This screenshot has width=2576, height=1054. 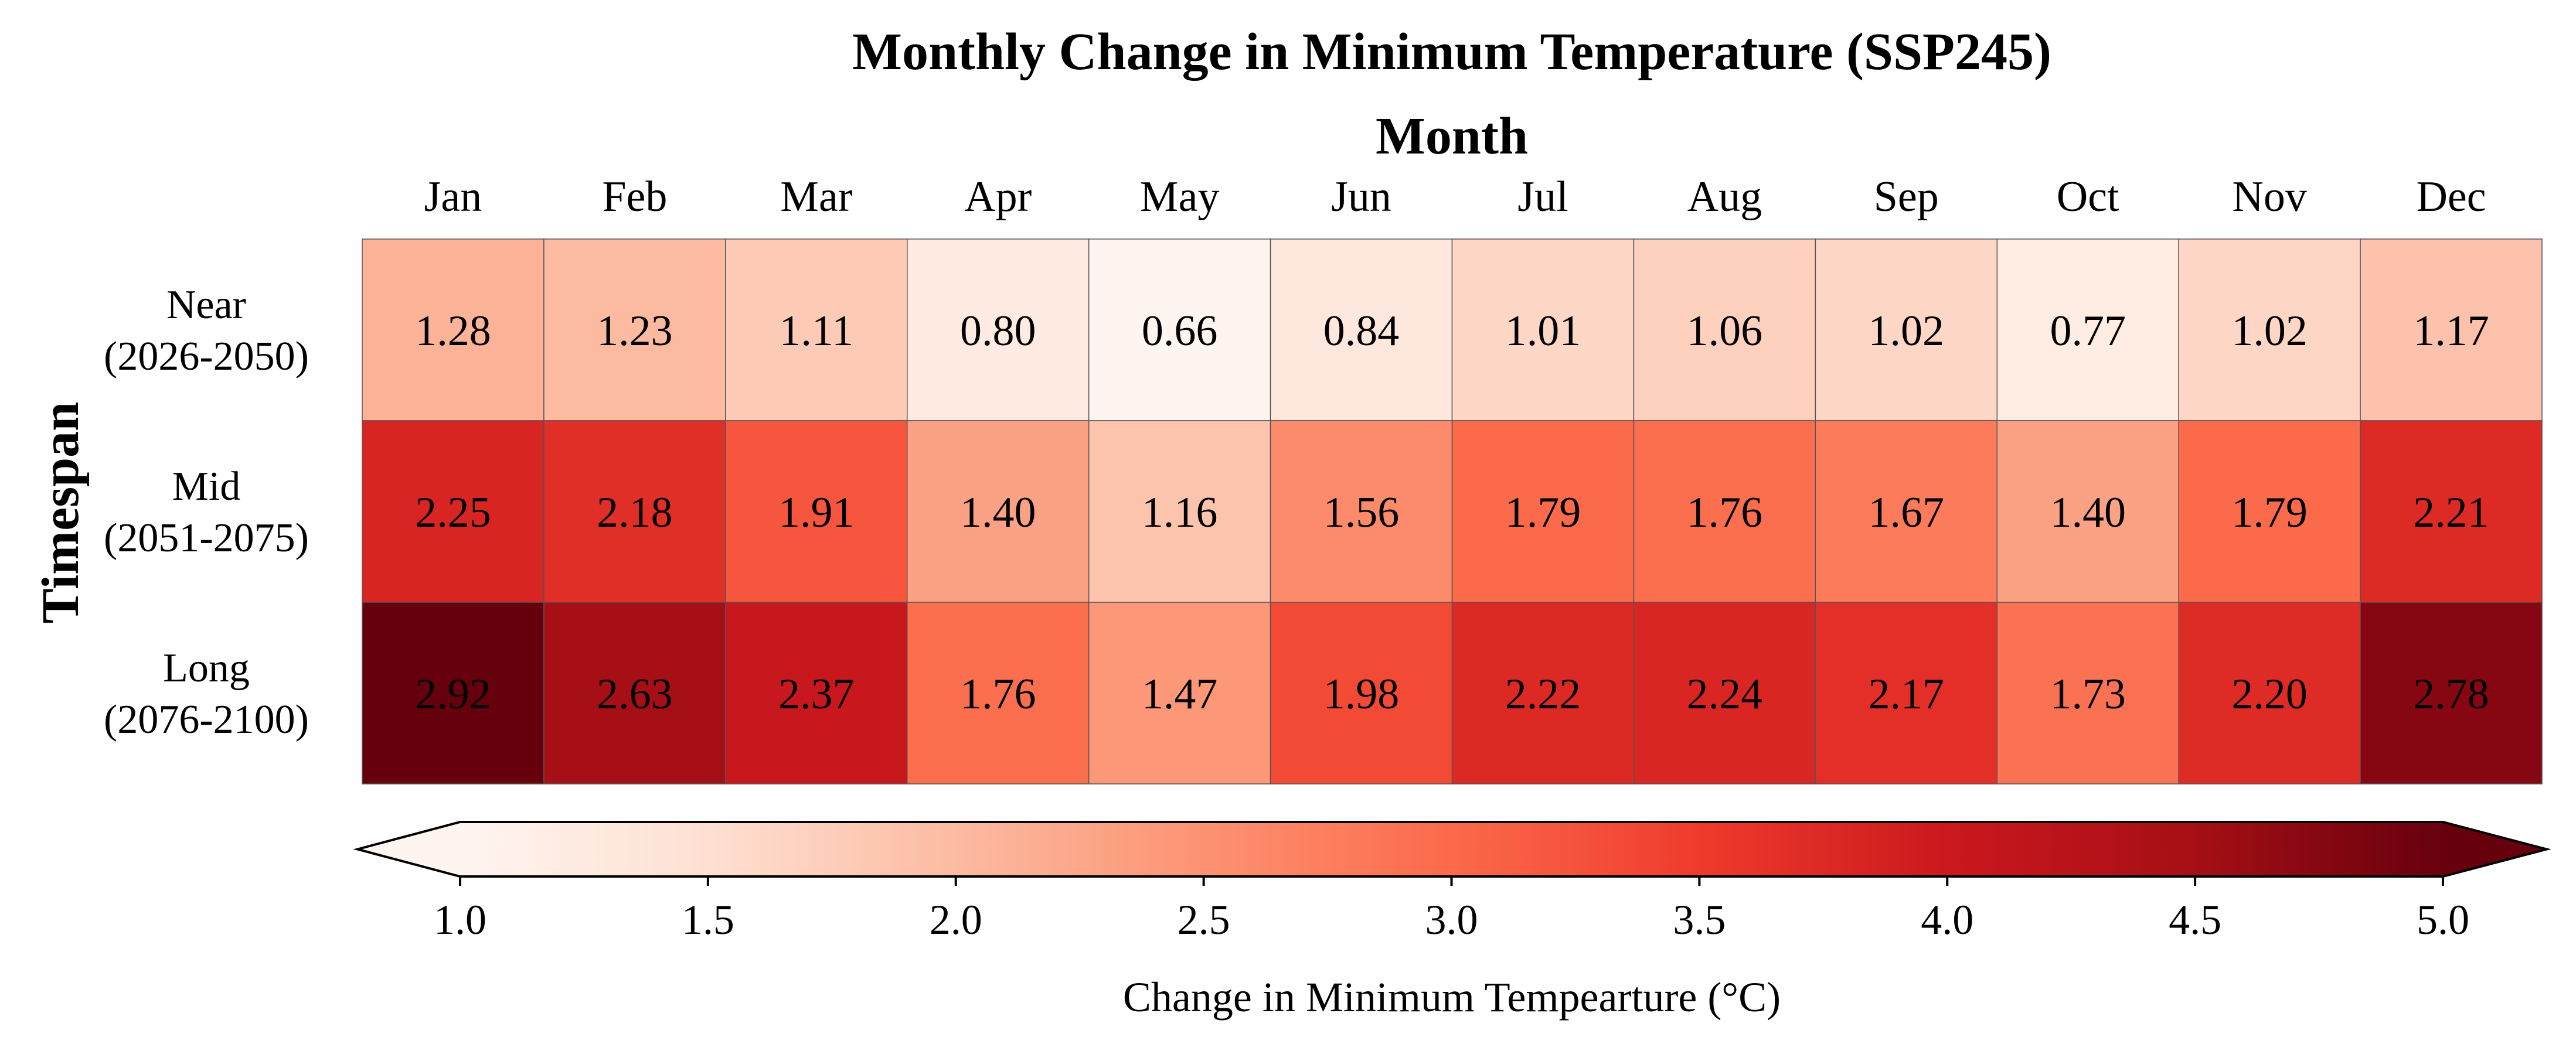 What do you see at coordinates (409, 849) in the screenshot?
I see `colorbar-extend-low` at bounding box center [409, 849].